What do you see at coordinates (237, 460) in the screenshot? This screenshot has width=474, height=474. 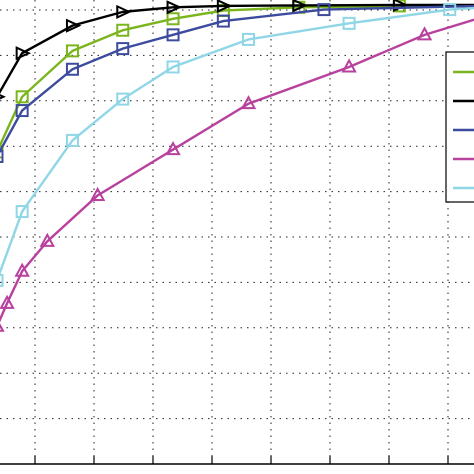 I see `axes` at bounding box center [237, 460].